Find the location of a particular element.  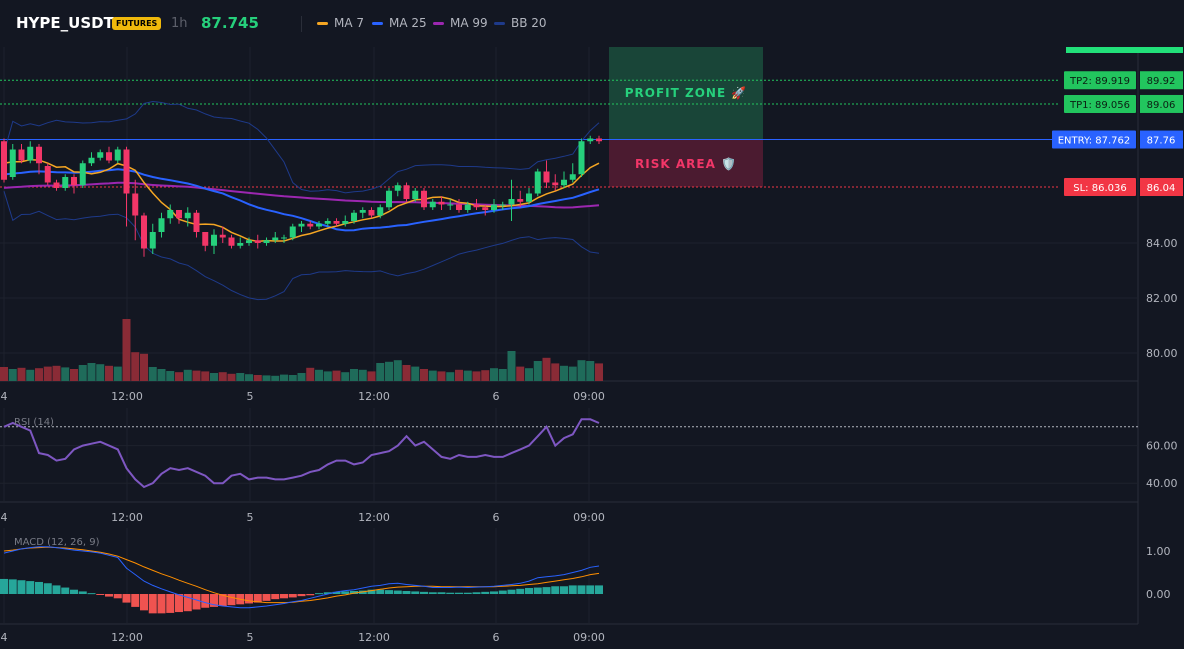

ma7-swatch is located at coordinates (322, 23).